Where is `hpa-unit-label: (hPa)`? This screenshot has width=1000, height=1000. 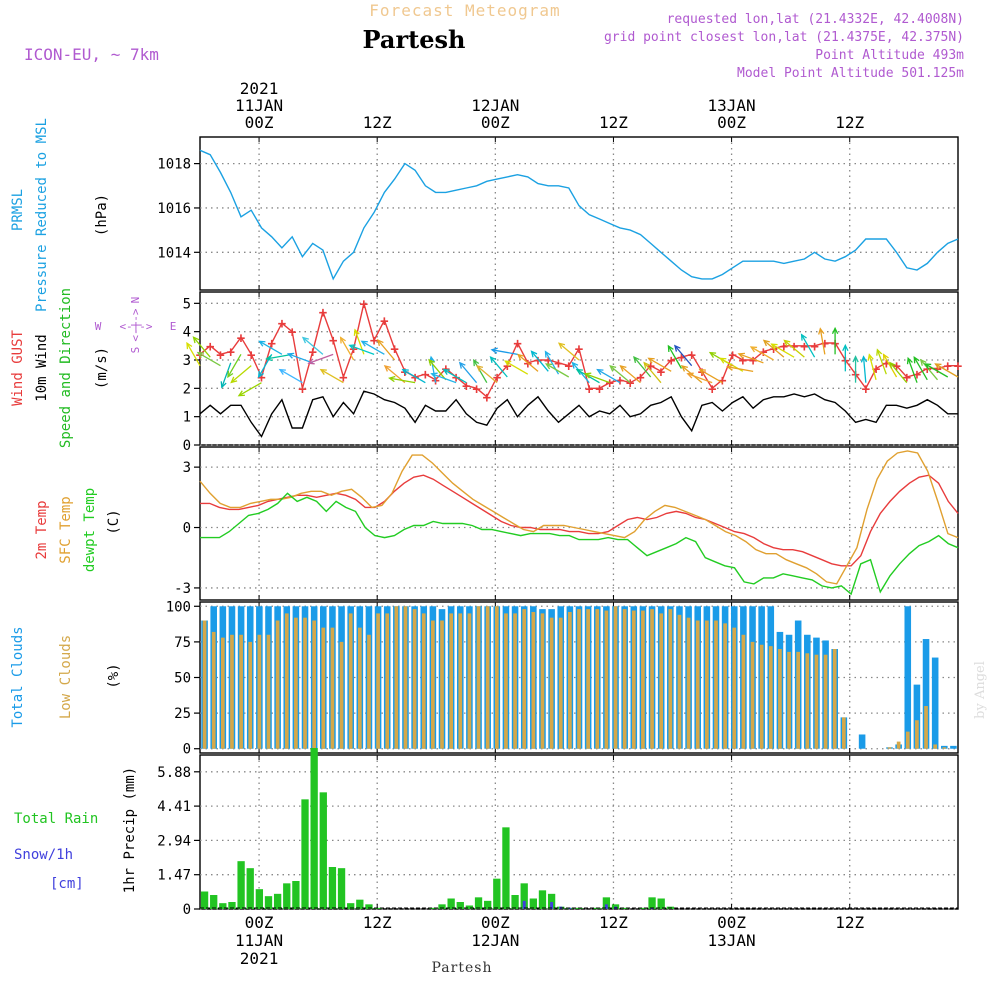
hpa-unit-label: (hPa) is located at coordinates (102, 215).